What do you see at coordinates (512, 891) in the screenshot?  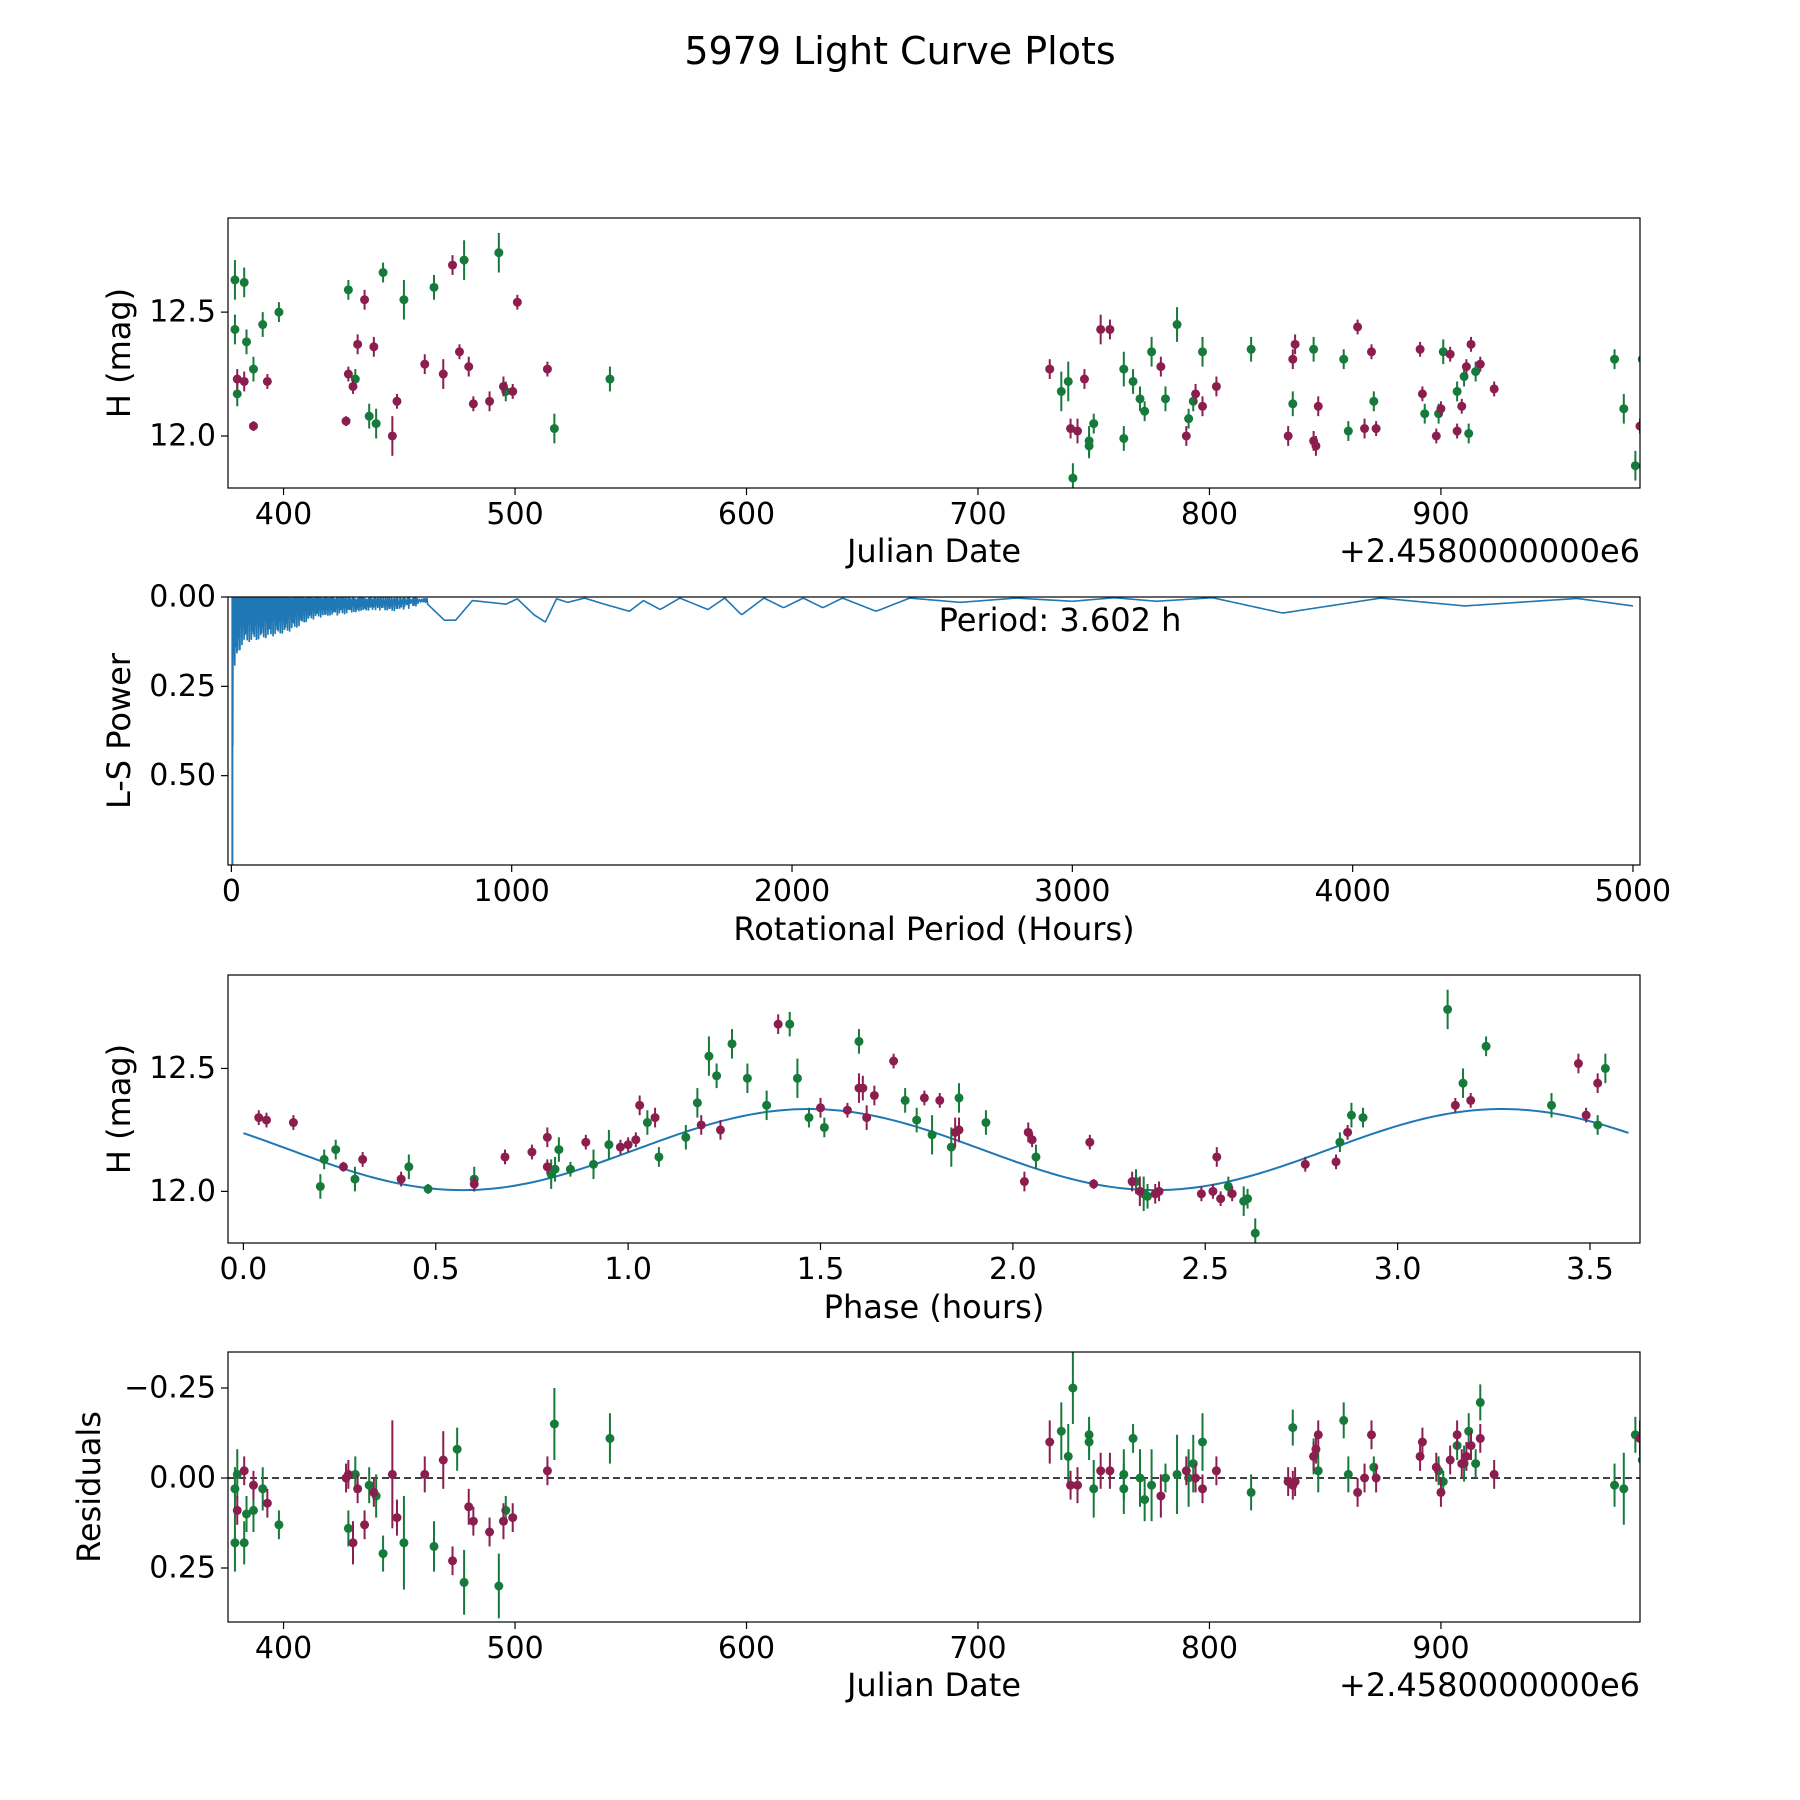 I see `x-tick-label: 1000` at bounding box center [512, 891].